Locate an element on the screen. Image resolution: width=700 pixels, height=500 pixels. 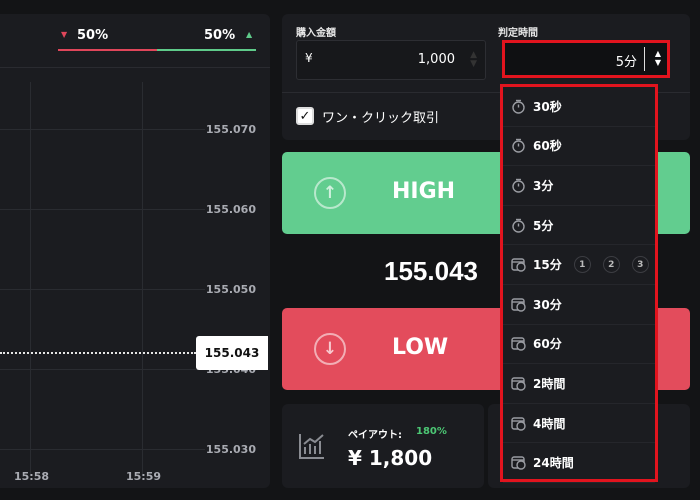
select-arrows-icon: ▲ ▼ is located at coordinates (657, 58).